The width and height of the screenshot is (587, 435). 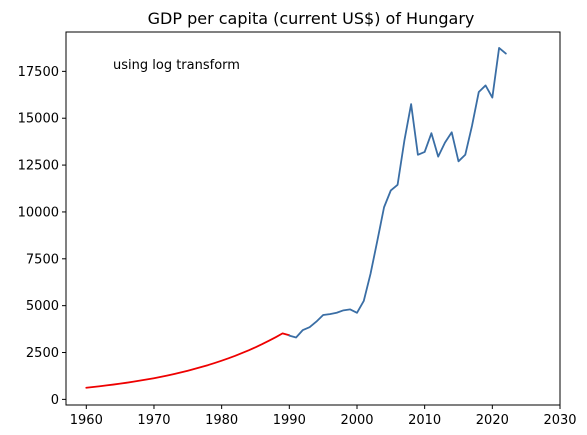 What do you see at coordinates (86, 420) in the screenshot?
I see `x-tick-label-0: 1960` at bounding box center [86, 420].